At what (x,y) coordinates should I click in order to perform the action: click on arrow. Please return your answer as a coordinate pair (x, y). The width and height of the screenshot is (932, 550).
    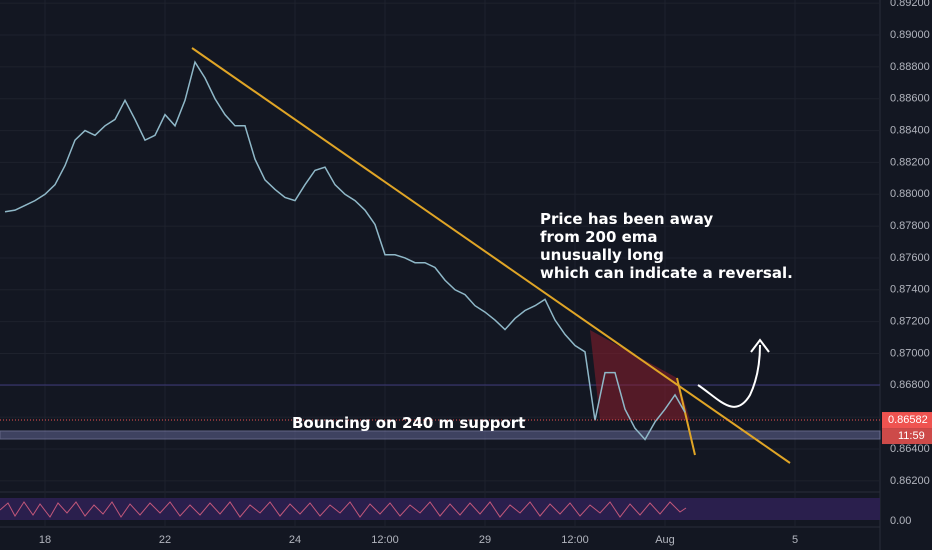
    Looking at the image, I should click on (729, 376).